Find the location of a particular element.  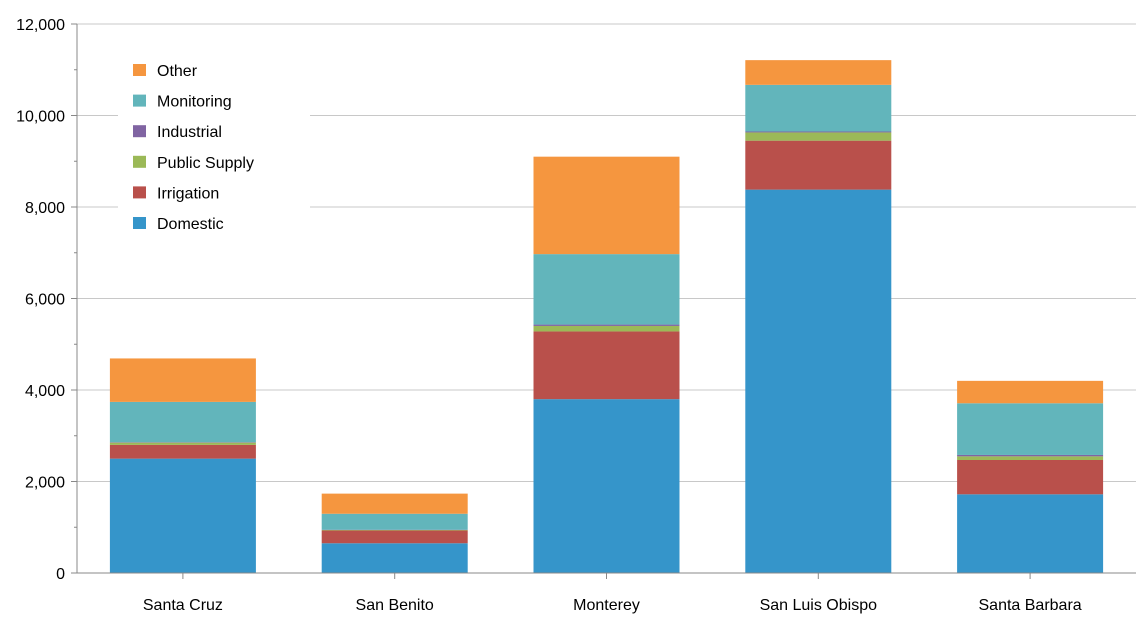

legend-swatch-other is located at coordinates (139, 70).